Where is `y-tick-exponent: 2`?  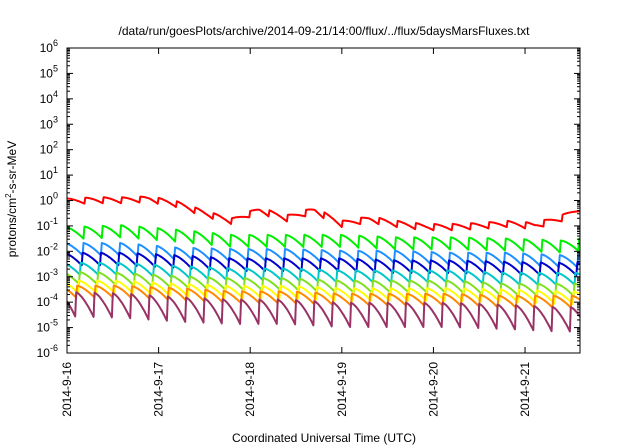 y-tick-exponent: 2 is located at coordinates (55, 145).